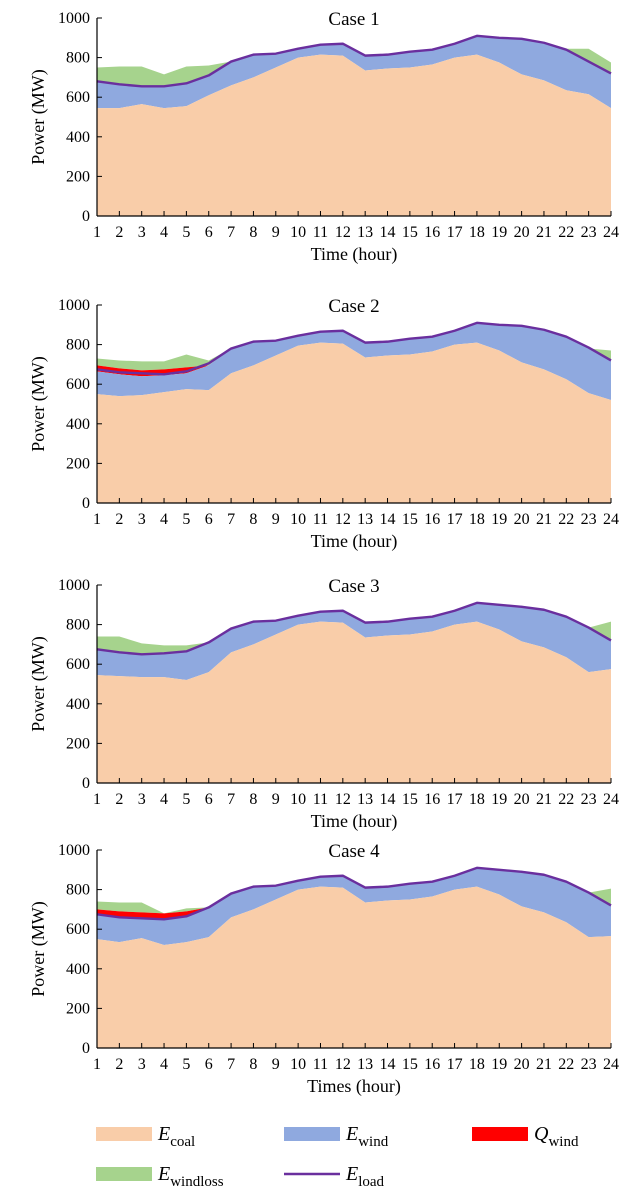 The image size is (635, 1199). What do you see at coordinates (124, 1134) in the screenshot?
I see `legend-swatch-coal` at bounding box center [124, 1134].